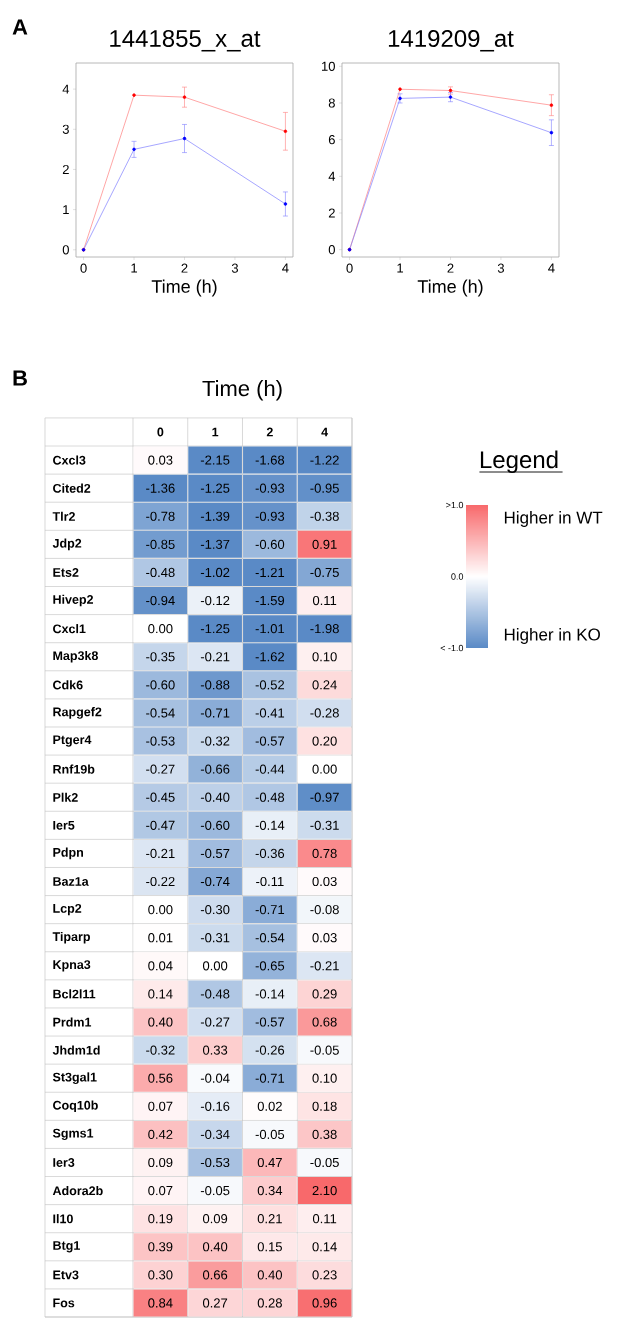 This screenshot has height=1322, width=639. I want to click on y-tick-label: St3gal1, so click(74, 1078).